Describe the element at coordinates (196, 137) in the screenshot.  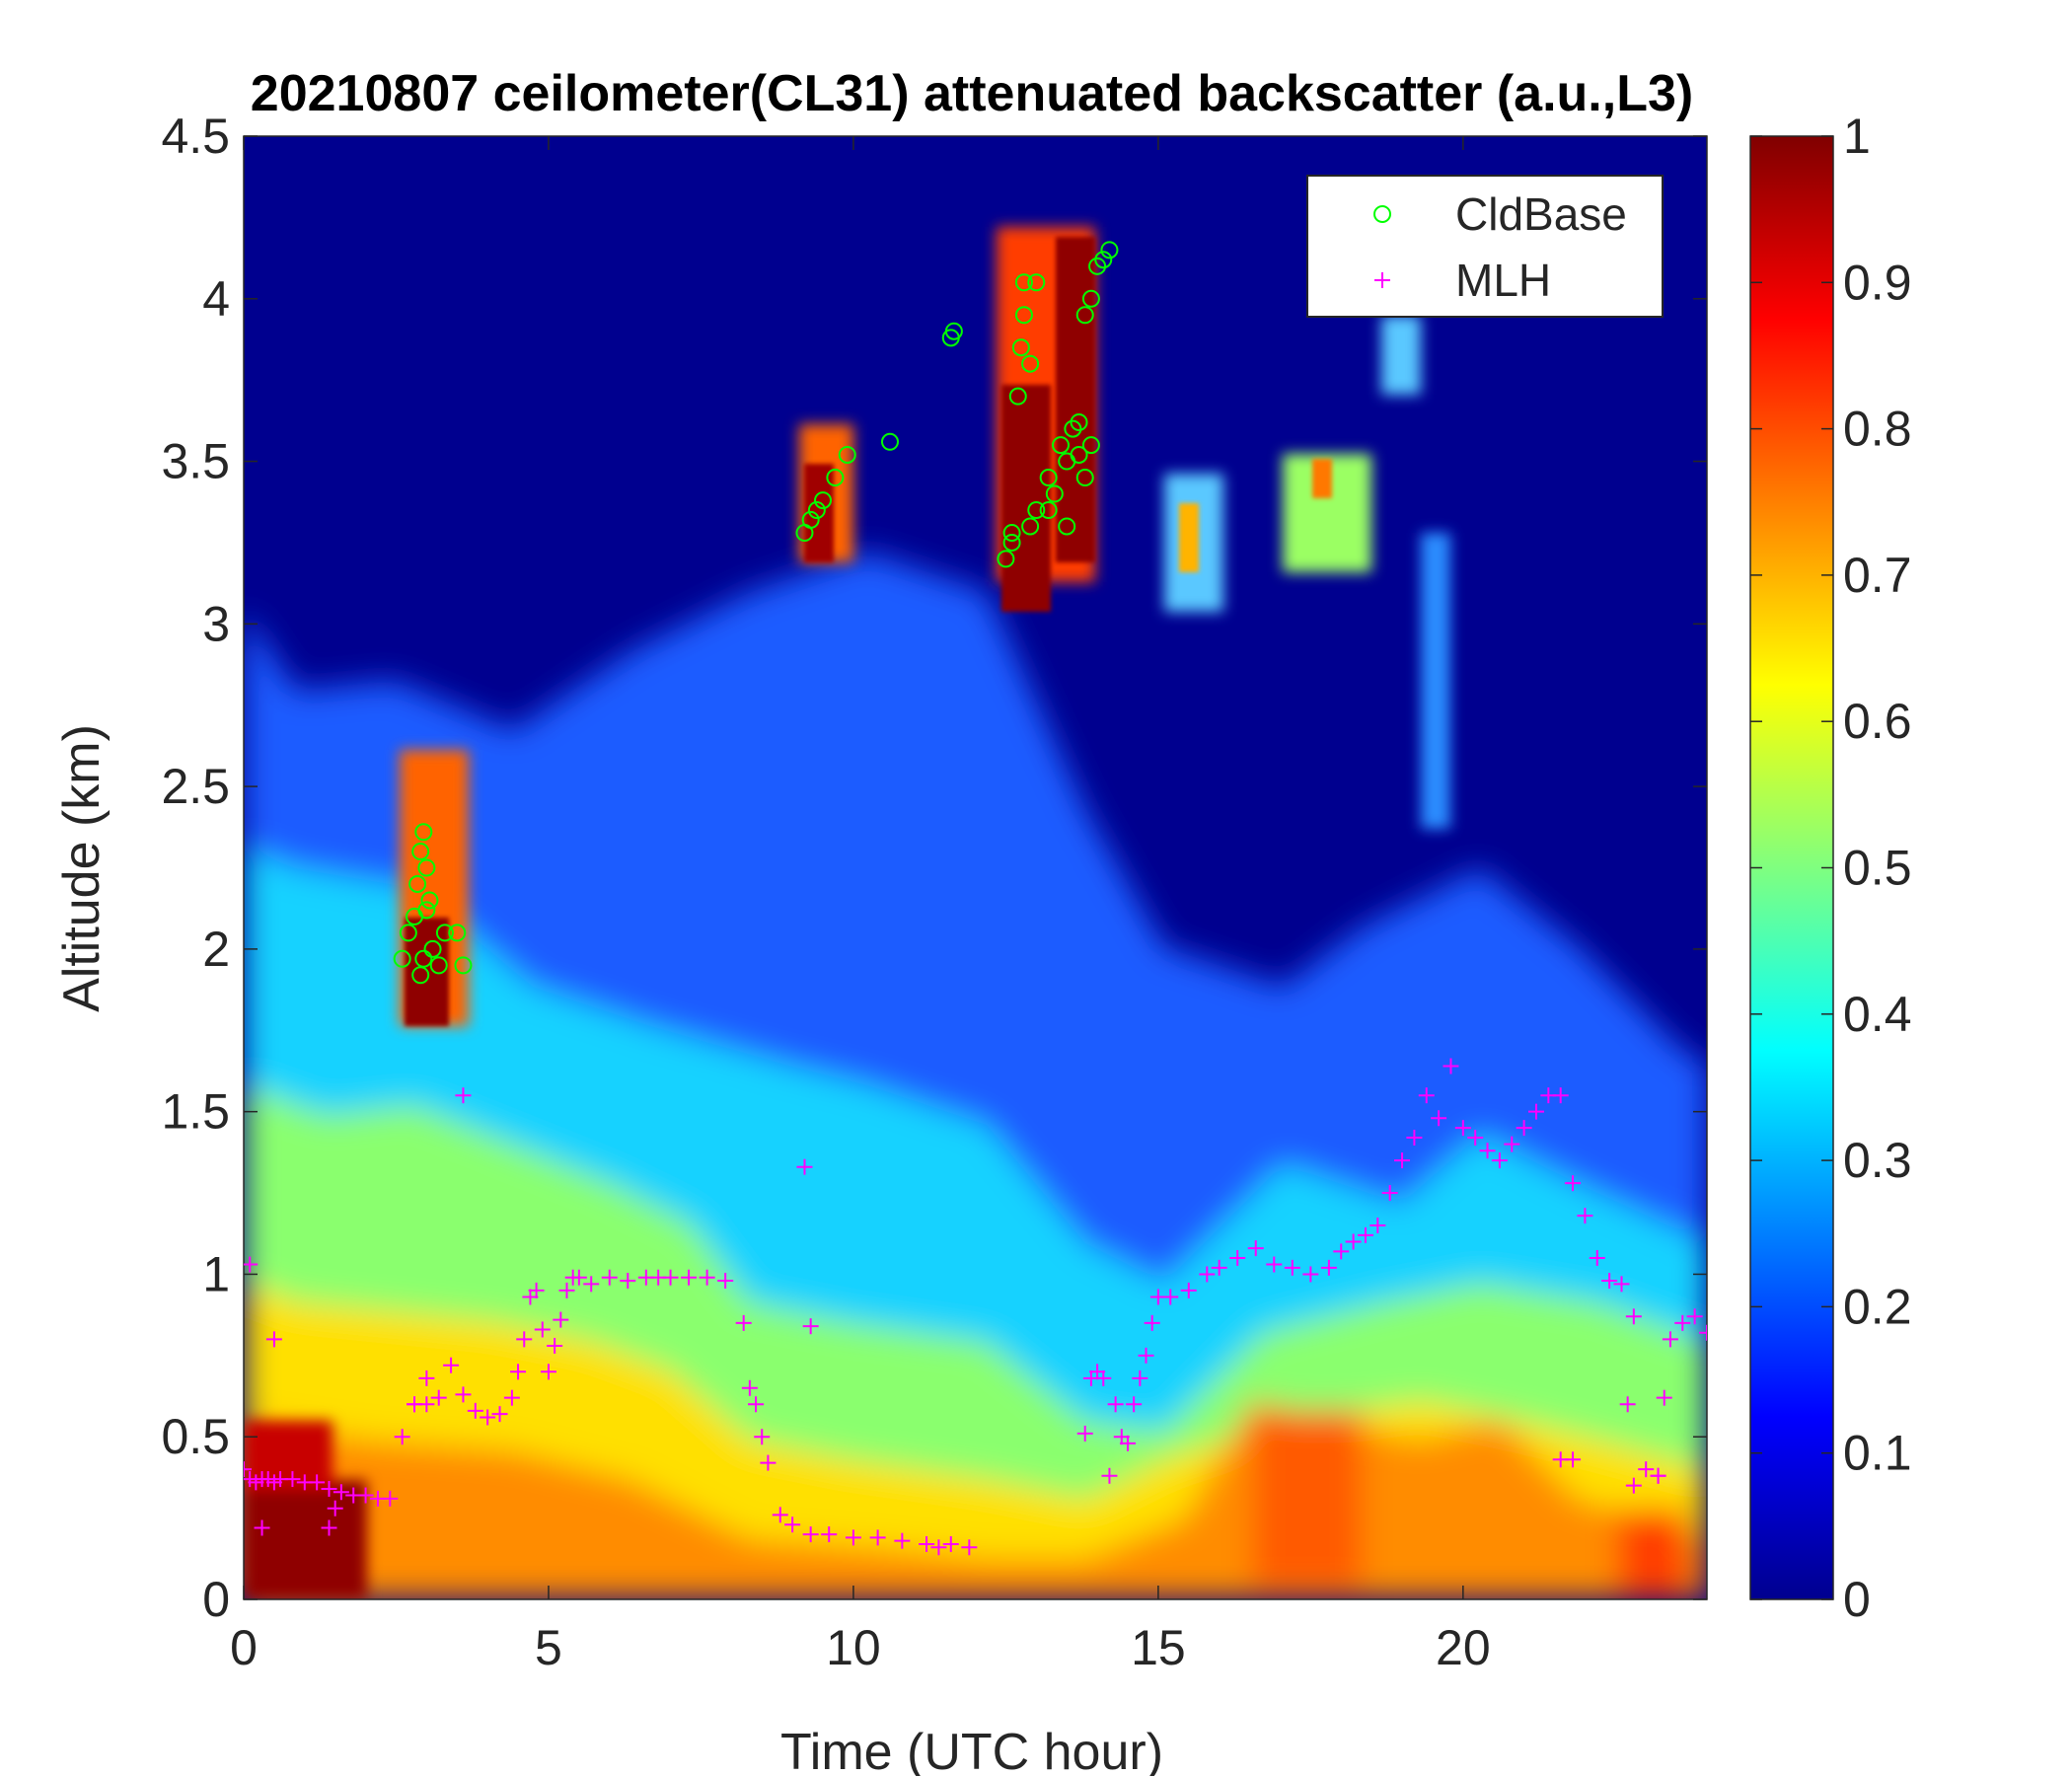
I see `y-tick-label: 4.5` at that location.